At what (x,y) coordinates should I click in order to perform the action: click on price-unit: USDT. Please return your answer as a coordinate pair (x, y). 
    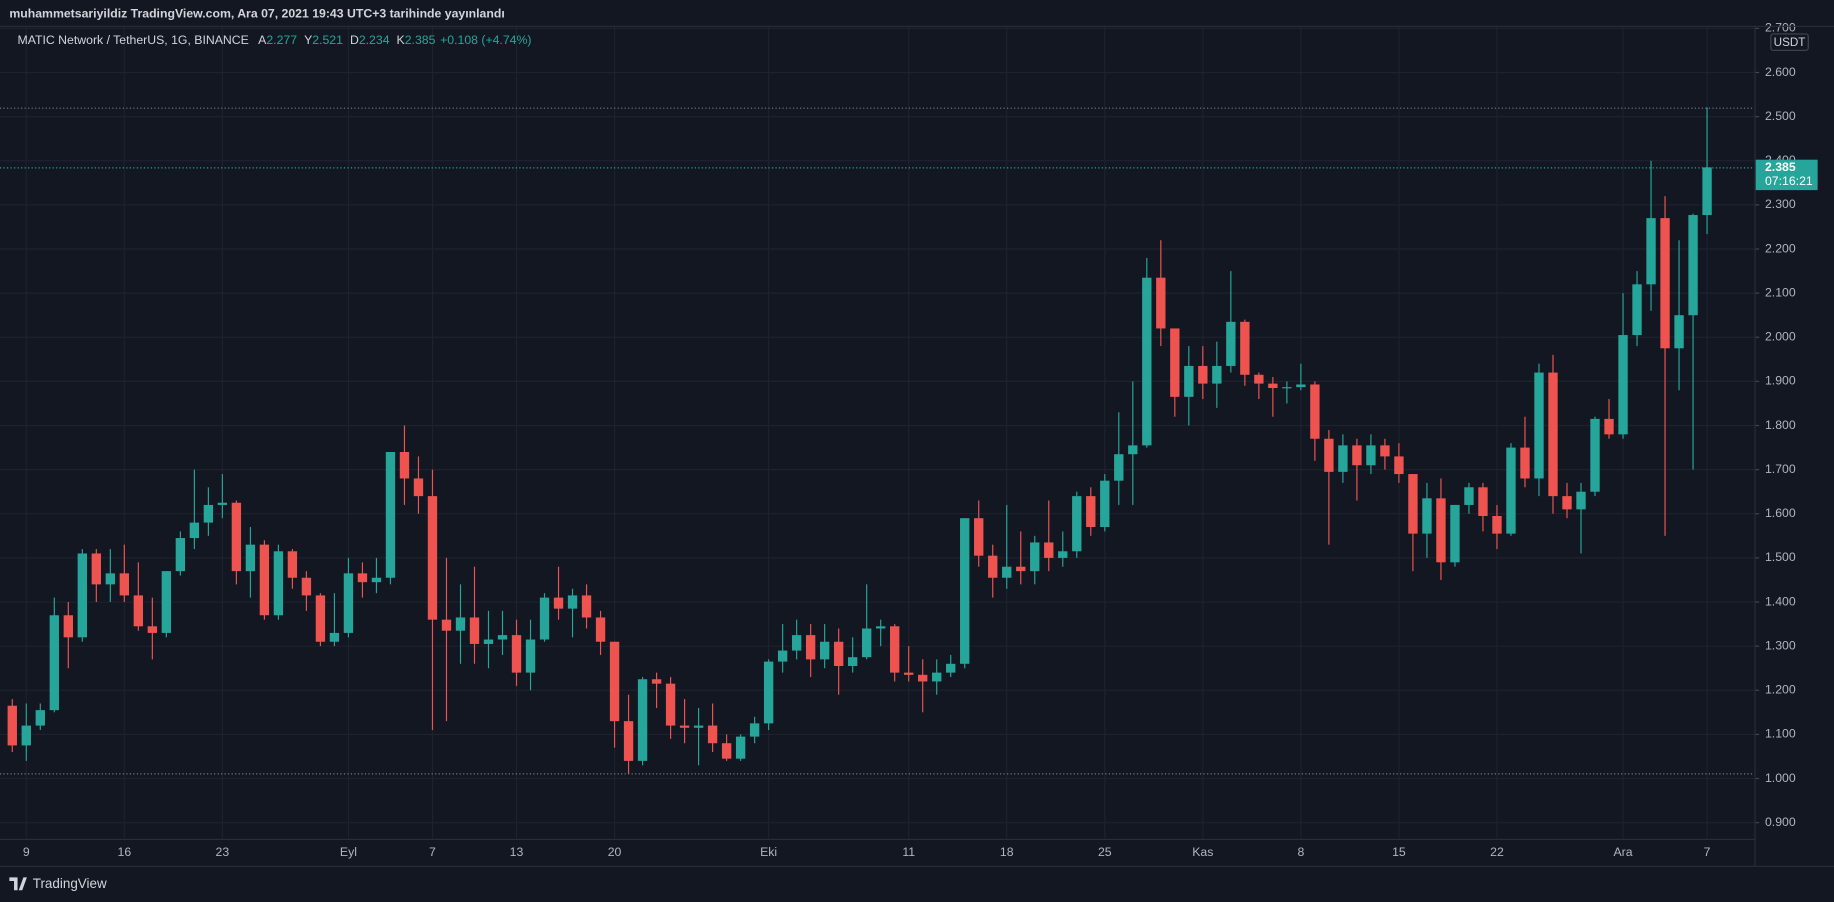
    Looking at the image, I should click on (1790, 42).